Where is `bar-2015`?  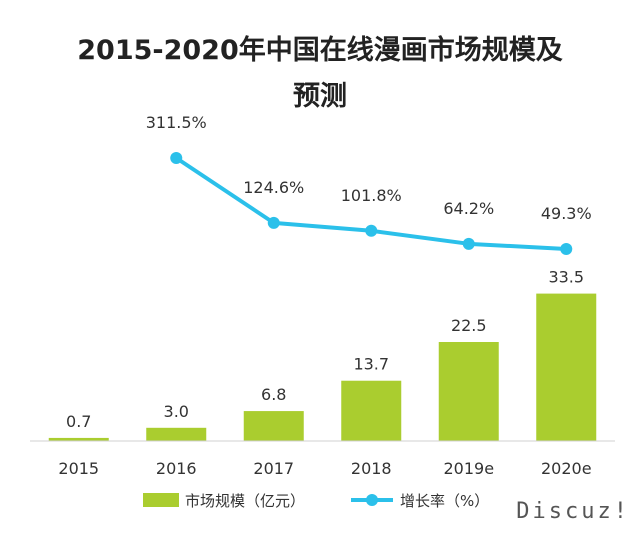 bar-2015 is located at coordinates (78, 439).